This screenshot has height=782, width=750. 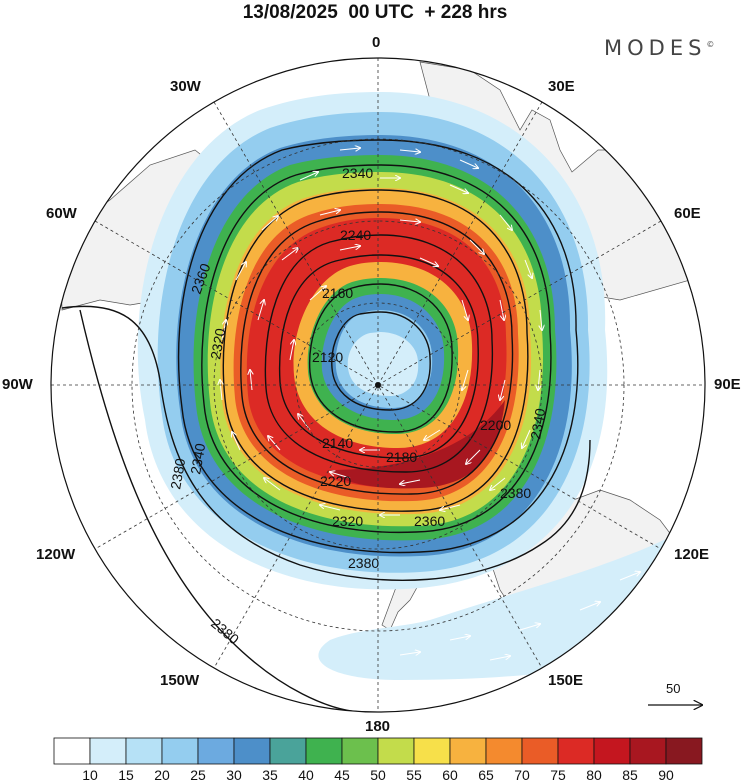 I want to click on colorbar-tick-label: 25, so click(x=198, y=774).